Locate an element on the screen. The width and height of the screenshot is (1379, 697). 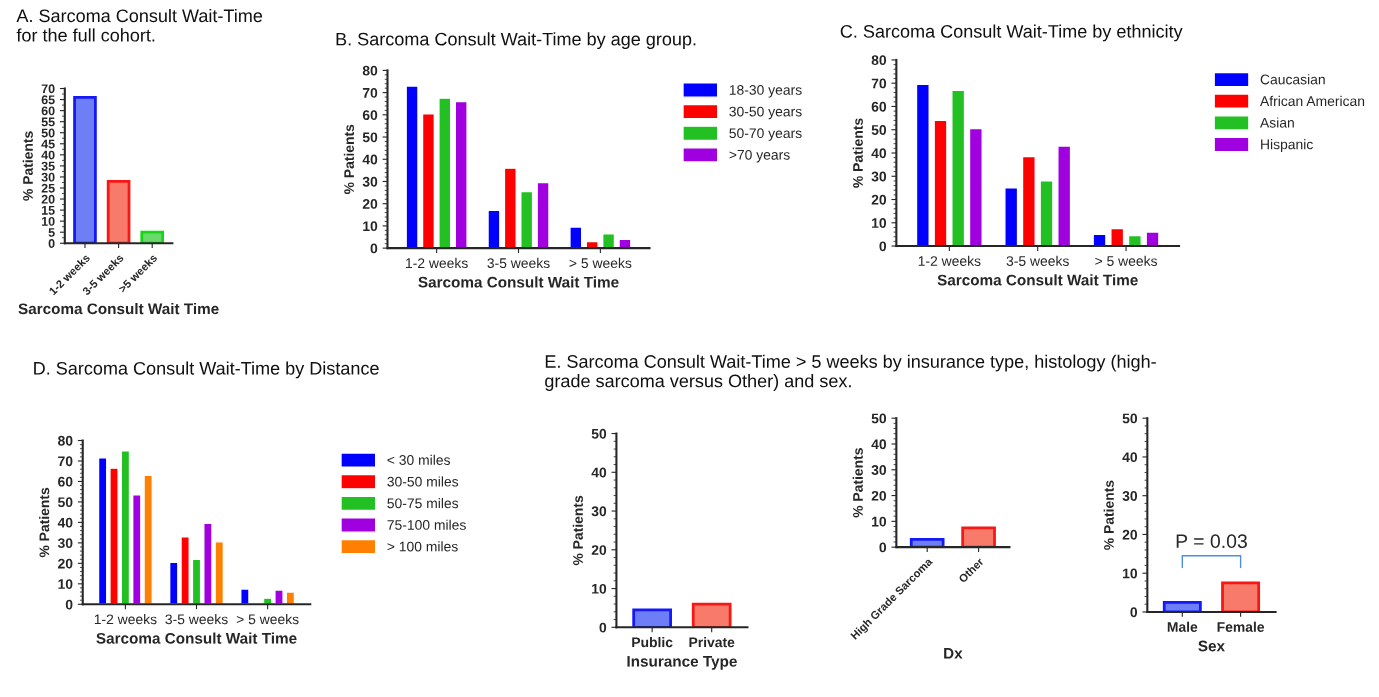
y-tick-label: 5 is located at coordinates (51, 232).